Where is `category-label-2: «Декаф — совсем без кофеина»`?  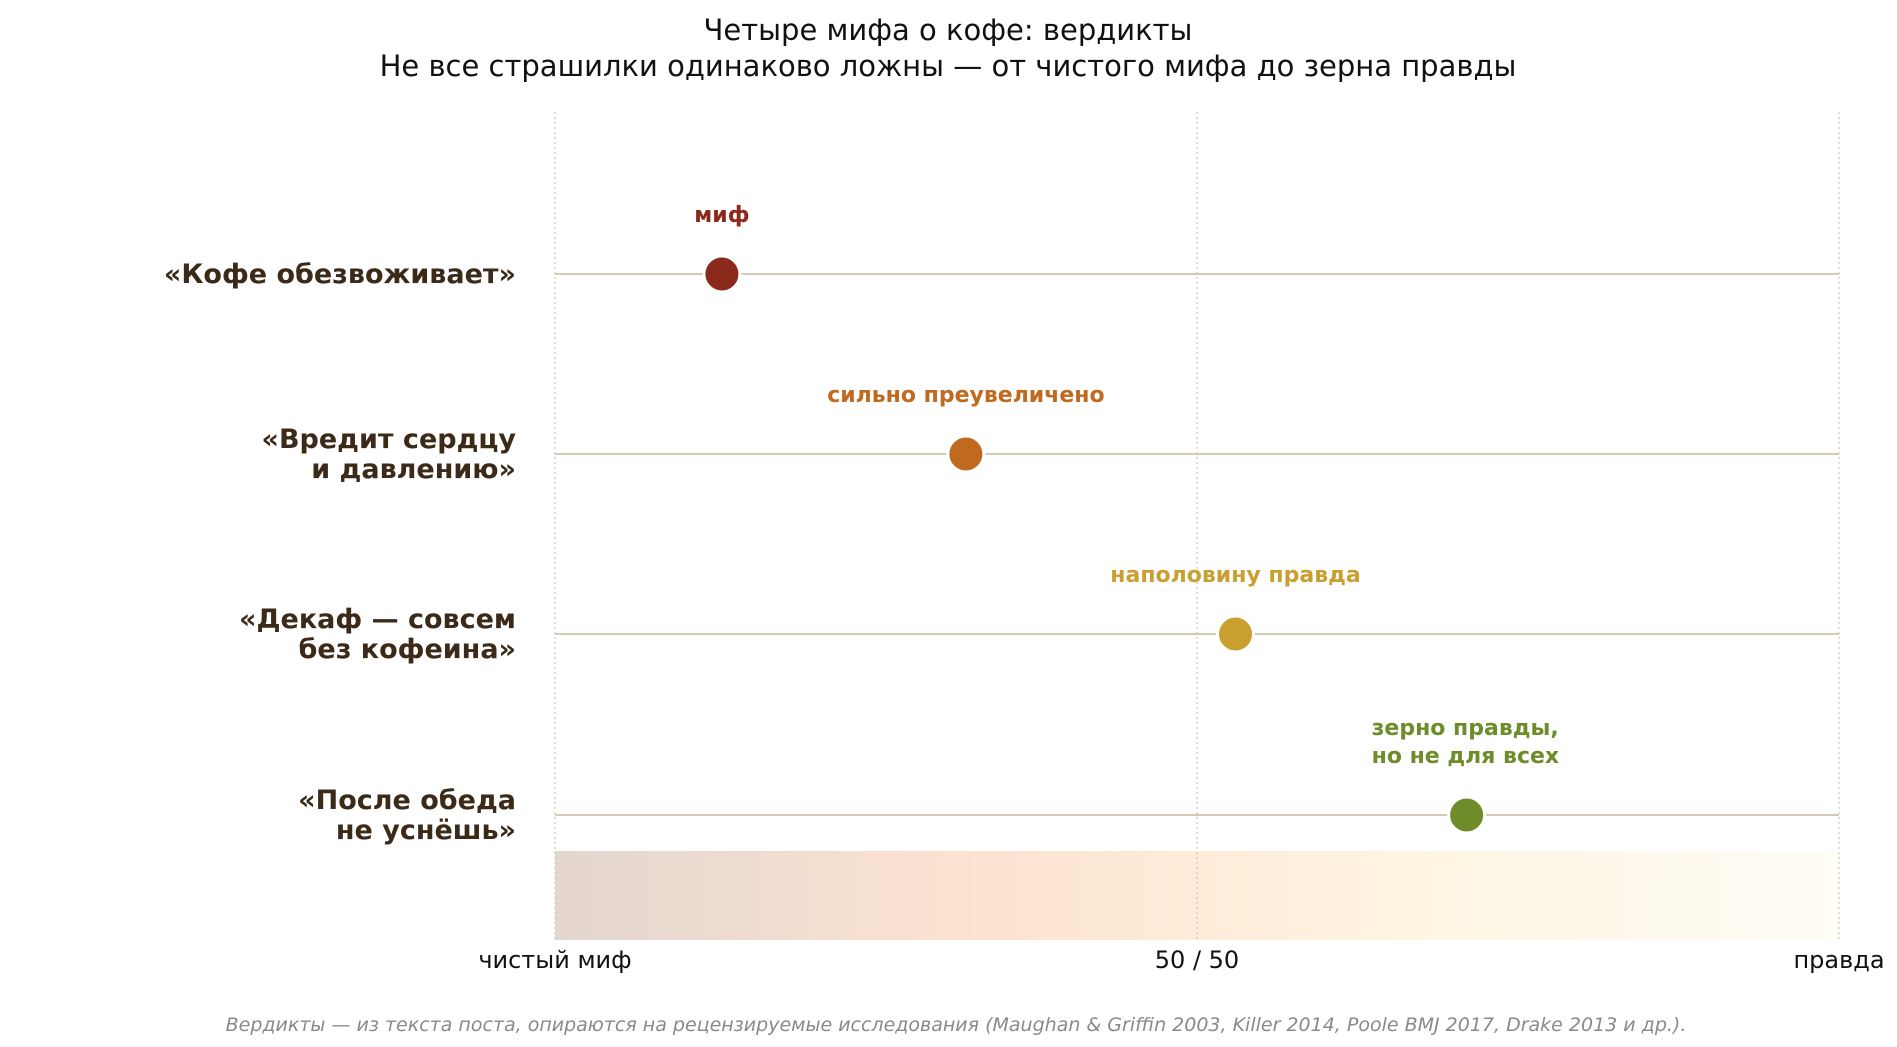
category-label-2: «Декаф — совсем без кофеина» is located at coordinates (377, 634).